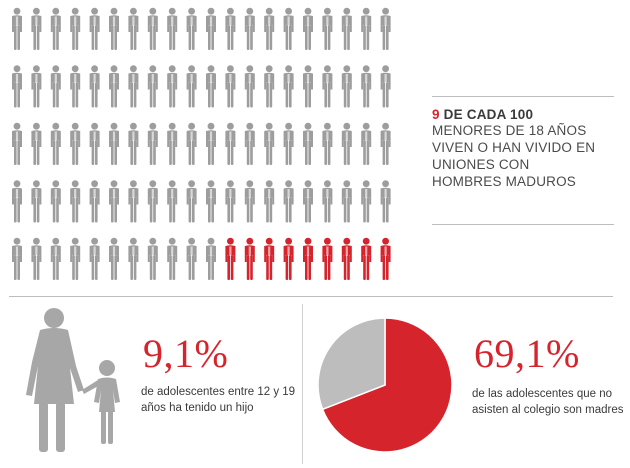 The image size is (630, 468). I want to click on stat-line-2: VIVEN O HAN VIVIDO EN, so click(514, 147).